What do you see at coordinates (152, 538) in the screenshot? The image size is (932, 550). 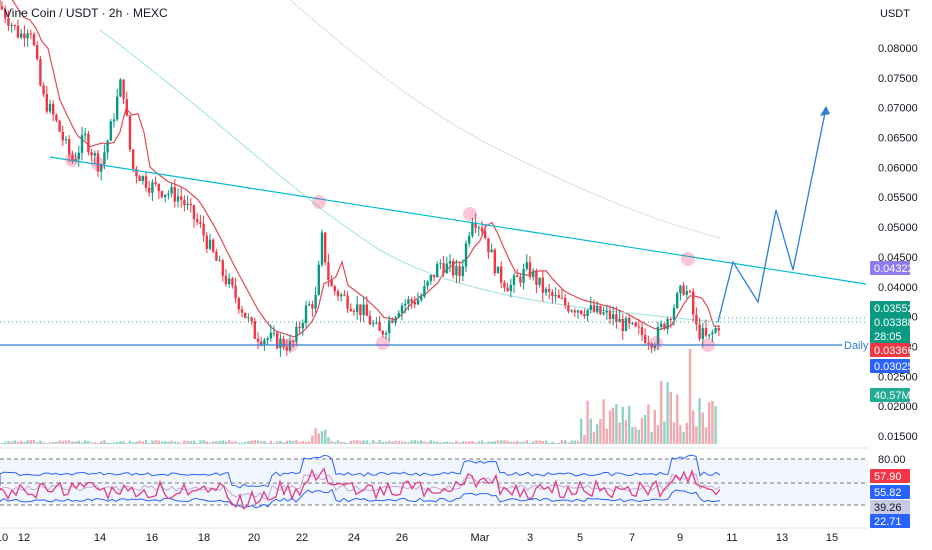 I see `time-label: 16` at bounding box center [152, 538].